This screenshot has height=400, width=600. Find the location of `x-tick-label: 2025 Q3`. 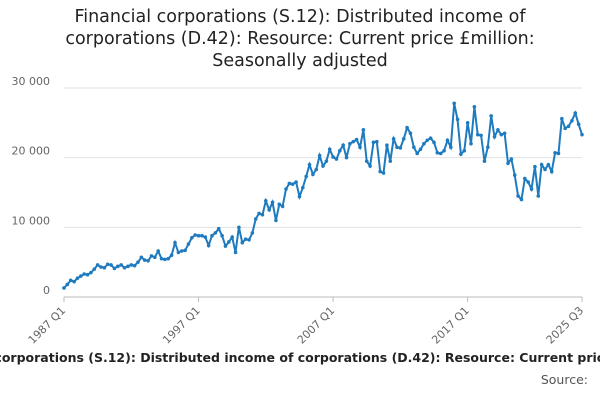

x-tick-label: 2025 Q3 is located at coordinates (565, 325).